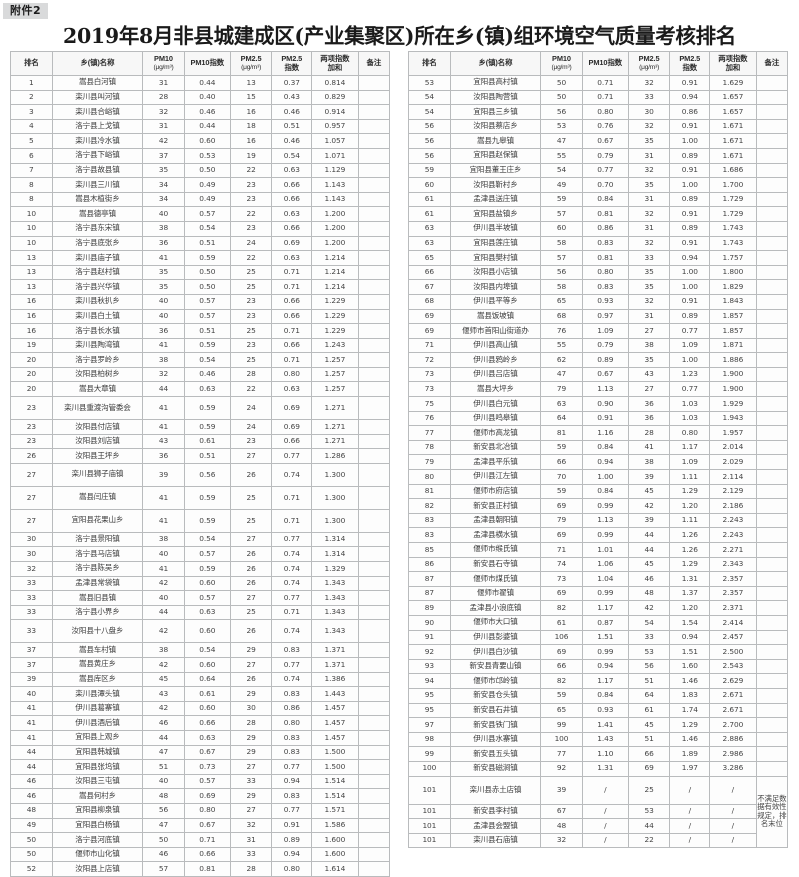  I want to click on table-row: 33 孟津县常袋镇 42 0.60 26 0.74 1.343, so click(200, 583).